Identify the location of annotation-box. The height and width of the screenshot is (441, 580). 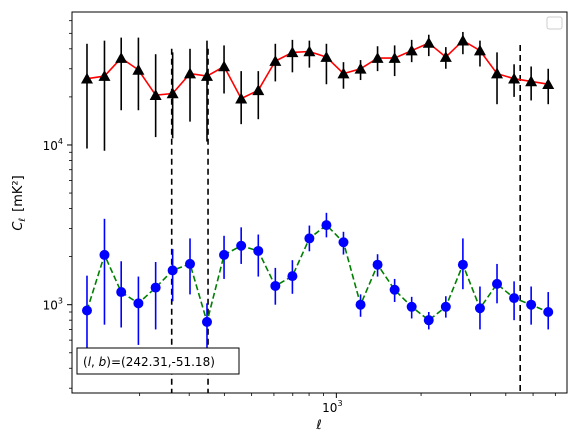
(158, 361).